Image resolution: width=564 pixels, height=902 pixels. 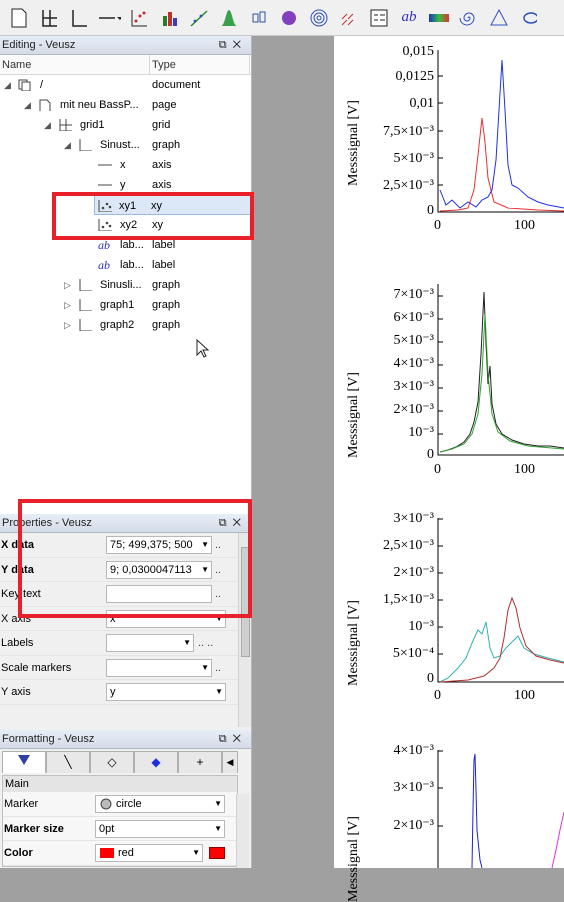 I want to click on tree-name: graph1, so click(x=117, y=305).